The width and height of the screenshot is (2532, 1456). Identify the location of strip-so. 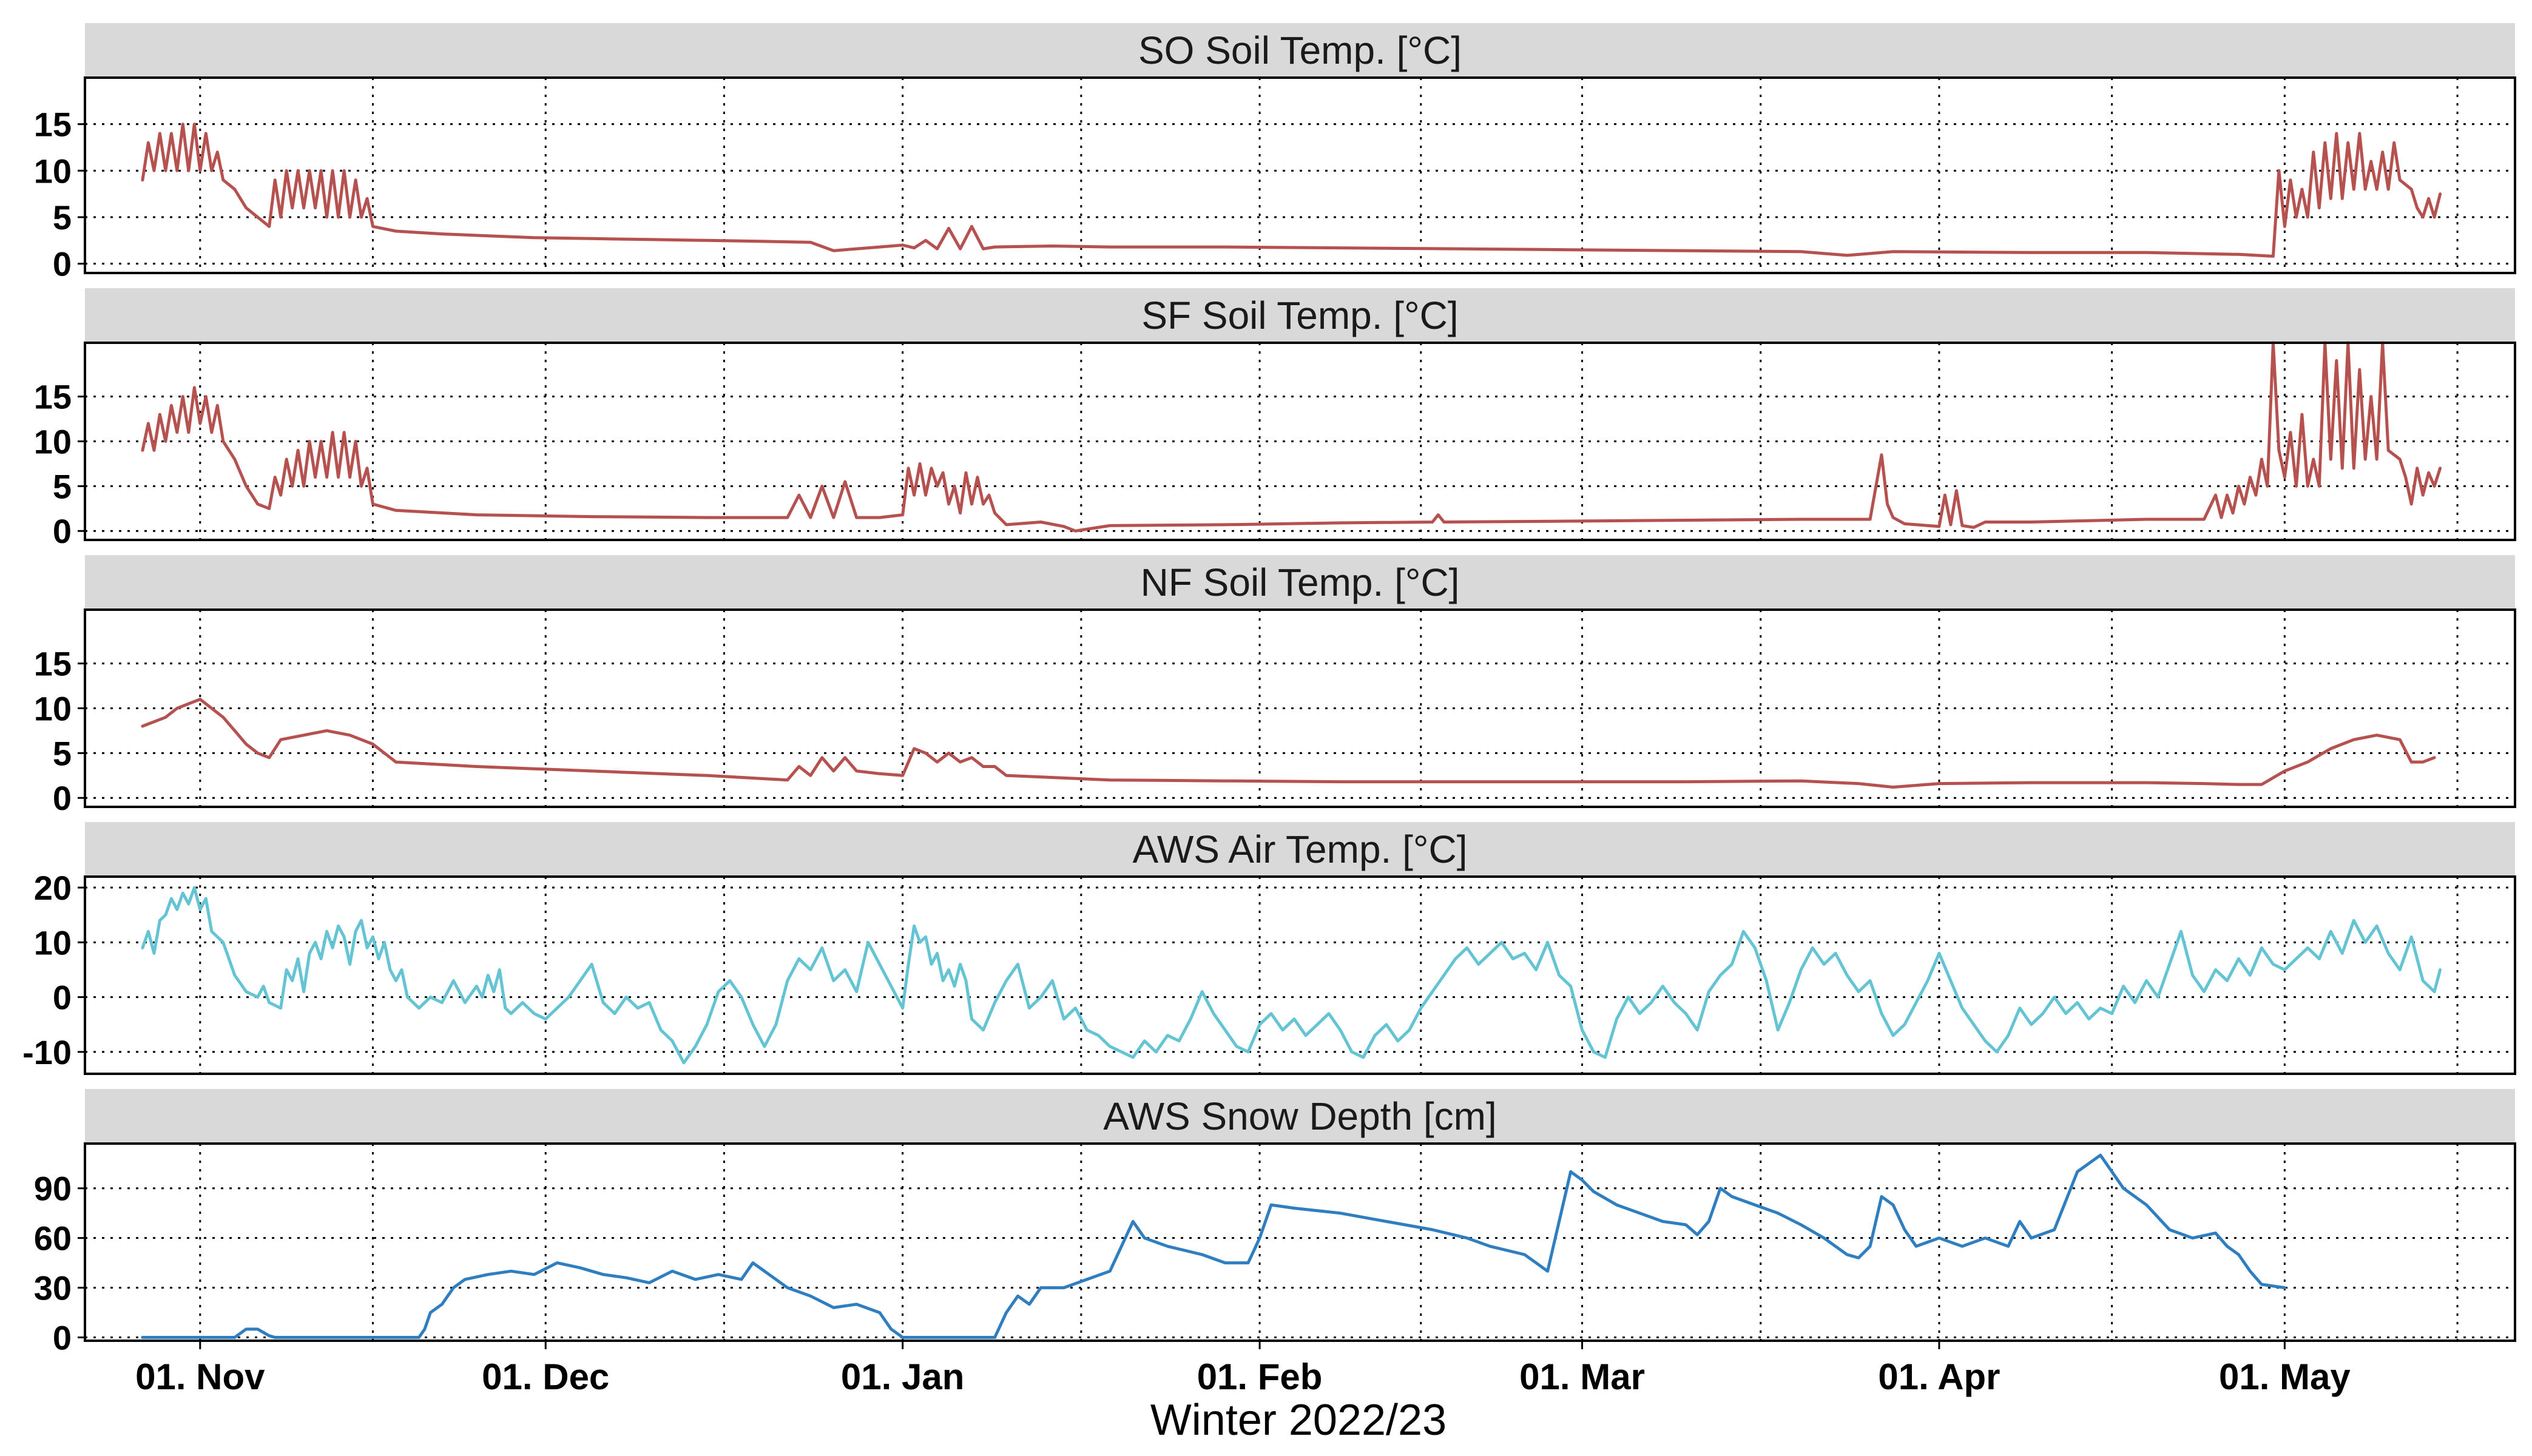
(1300, 50).